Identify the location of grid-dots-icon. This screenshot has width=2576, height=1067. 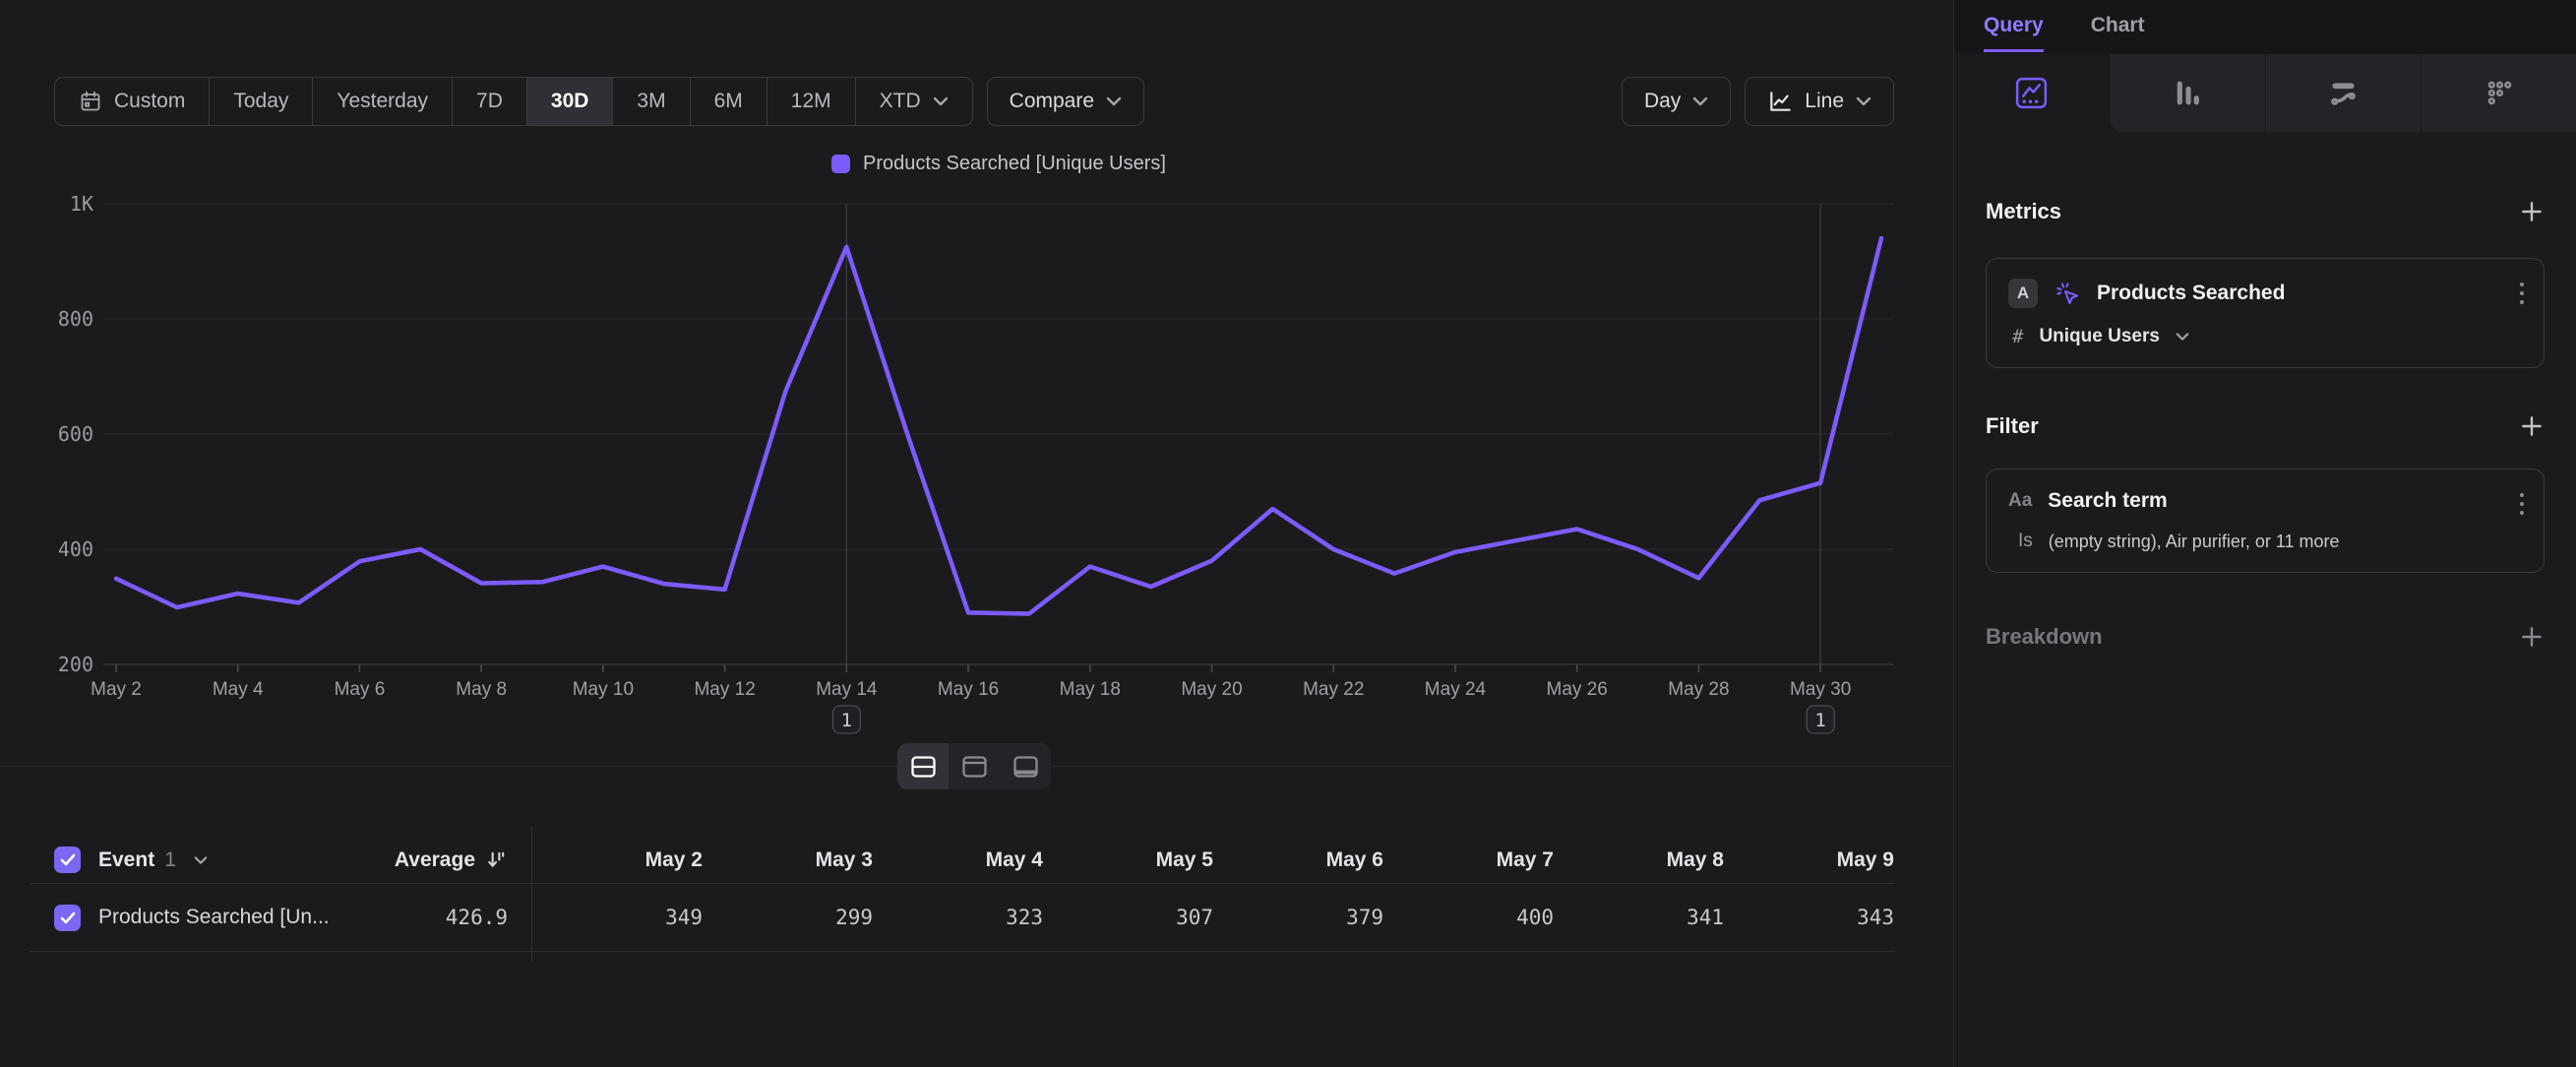
(2499, 93).